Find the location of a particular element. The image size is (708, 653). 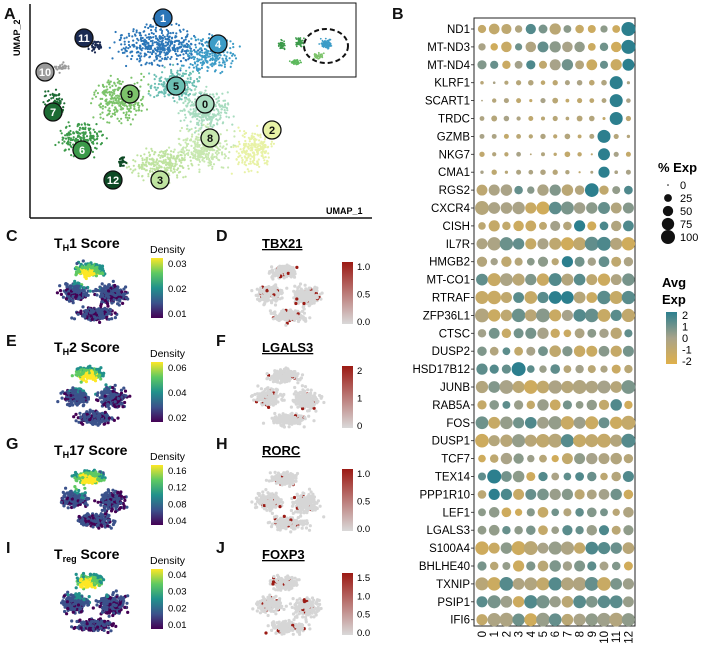

dot-DUSP2-c7 is located at coordinates (567, 351).